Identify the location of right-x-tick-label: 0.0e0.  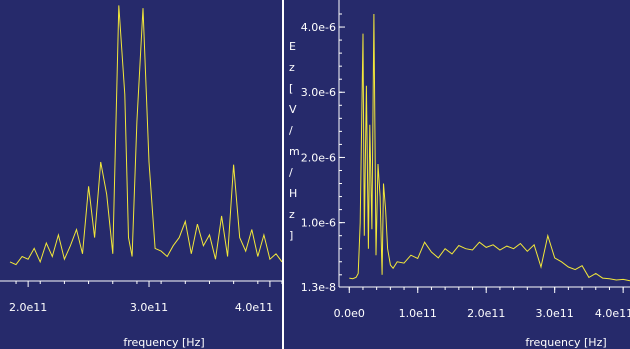
(349, 313).